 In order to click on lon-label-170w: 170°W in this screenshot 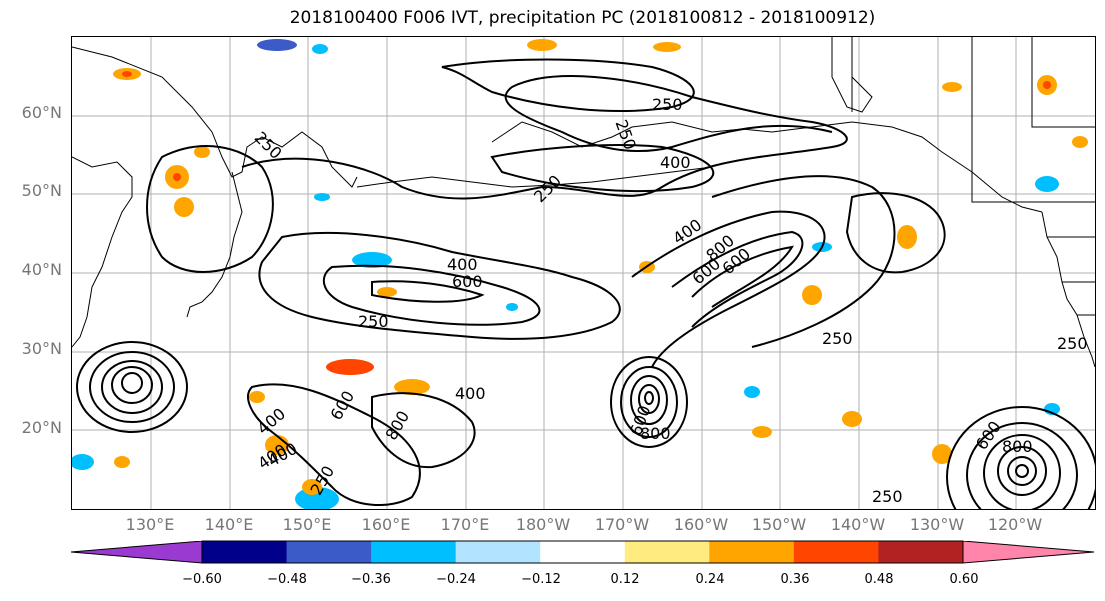, I will do `click(622, 524)`.